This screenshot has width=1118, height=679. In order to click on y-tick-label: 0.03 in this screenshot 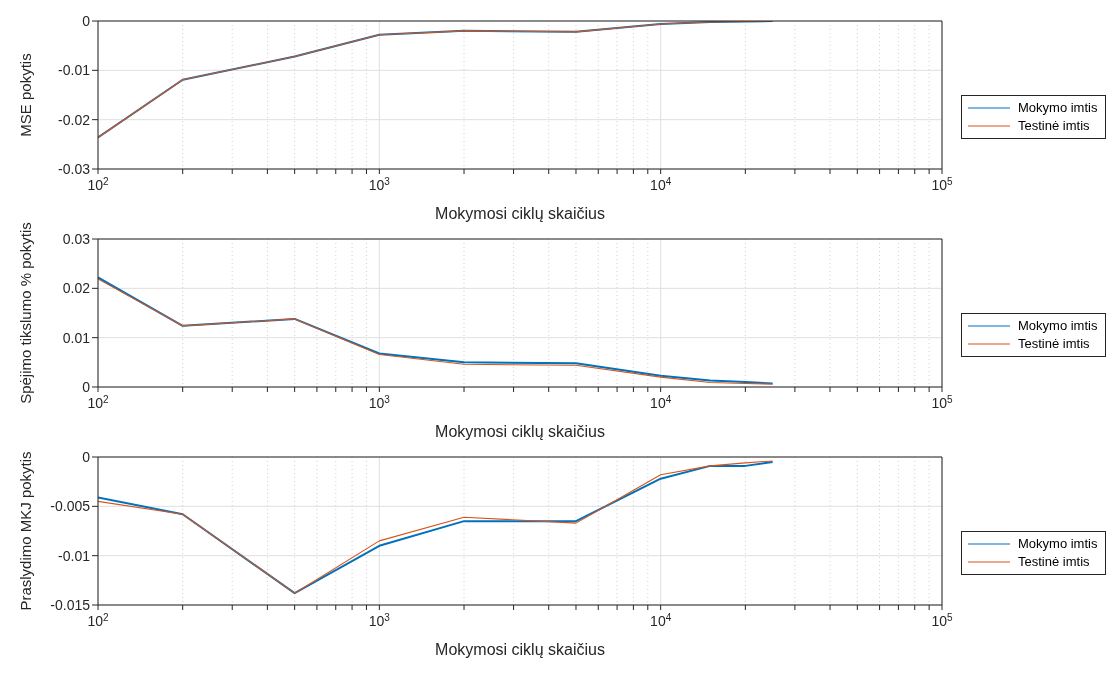, I will do `click(76, 238)`.